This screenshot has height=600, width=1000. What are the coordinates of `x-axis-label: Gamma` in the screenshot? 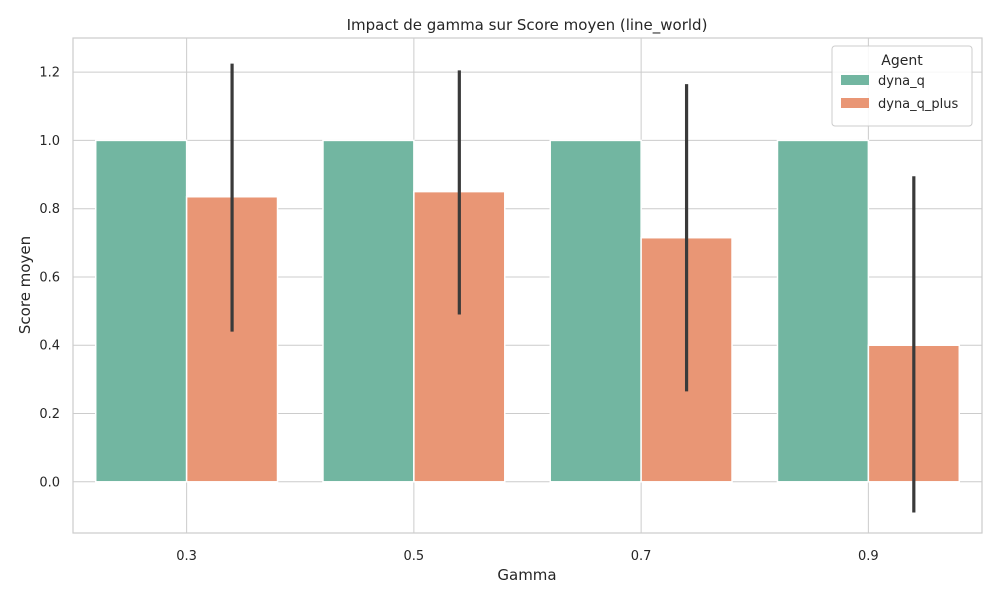 It's located at (526, 575).